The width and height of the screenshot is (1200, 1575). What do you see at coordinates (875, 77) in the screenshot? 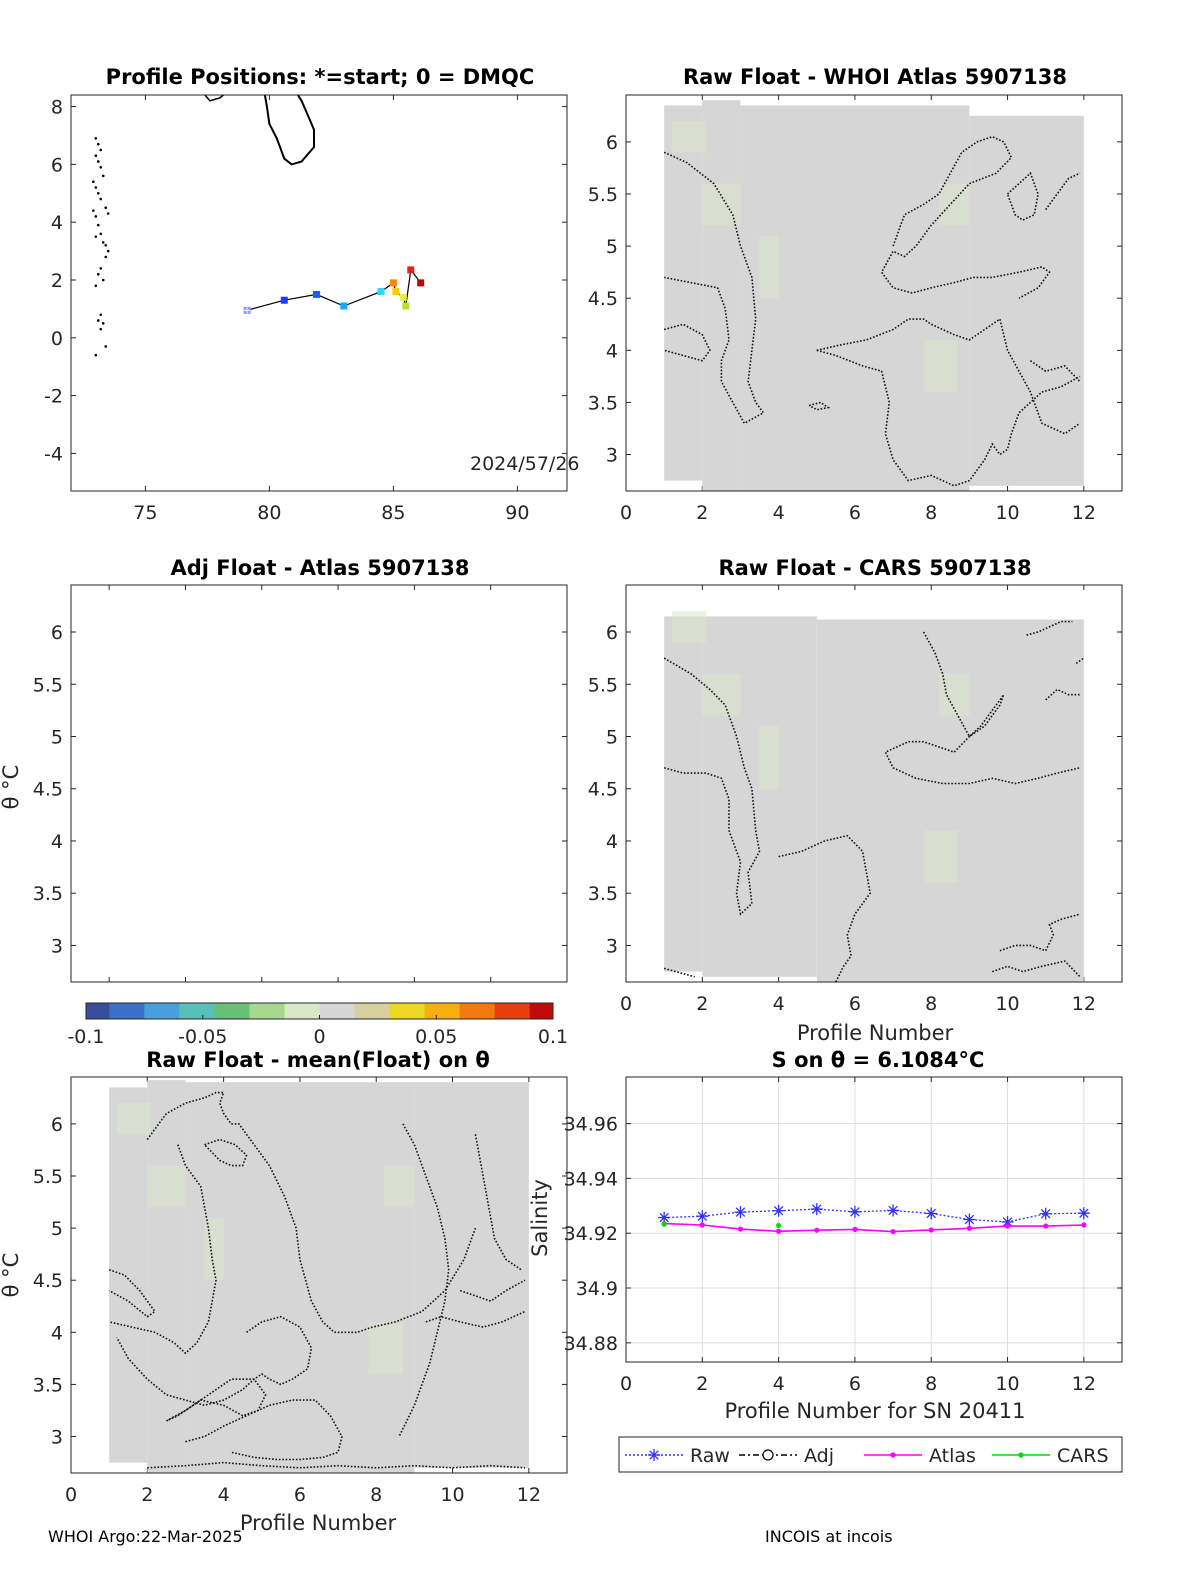
I see `whoi-atlas-title: Raw Float - WHOI Atlas 5907138` at bounding box center [875, 77].